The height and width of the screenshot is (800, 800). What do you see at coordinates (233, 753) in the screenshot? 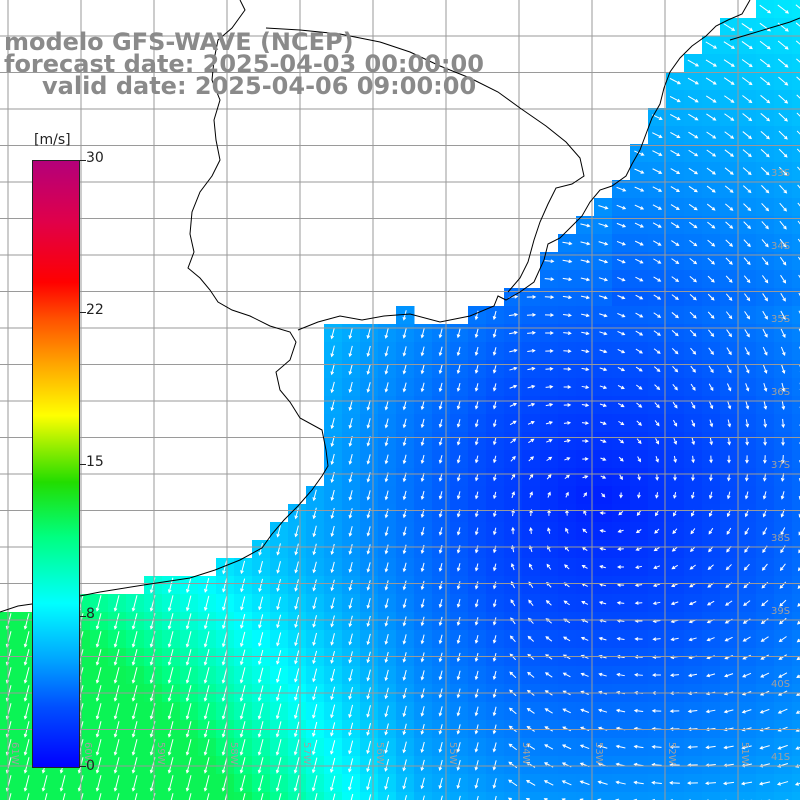
I see `longitude-label: 58W` at bounding box center [233, 753].